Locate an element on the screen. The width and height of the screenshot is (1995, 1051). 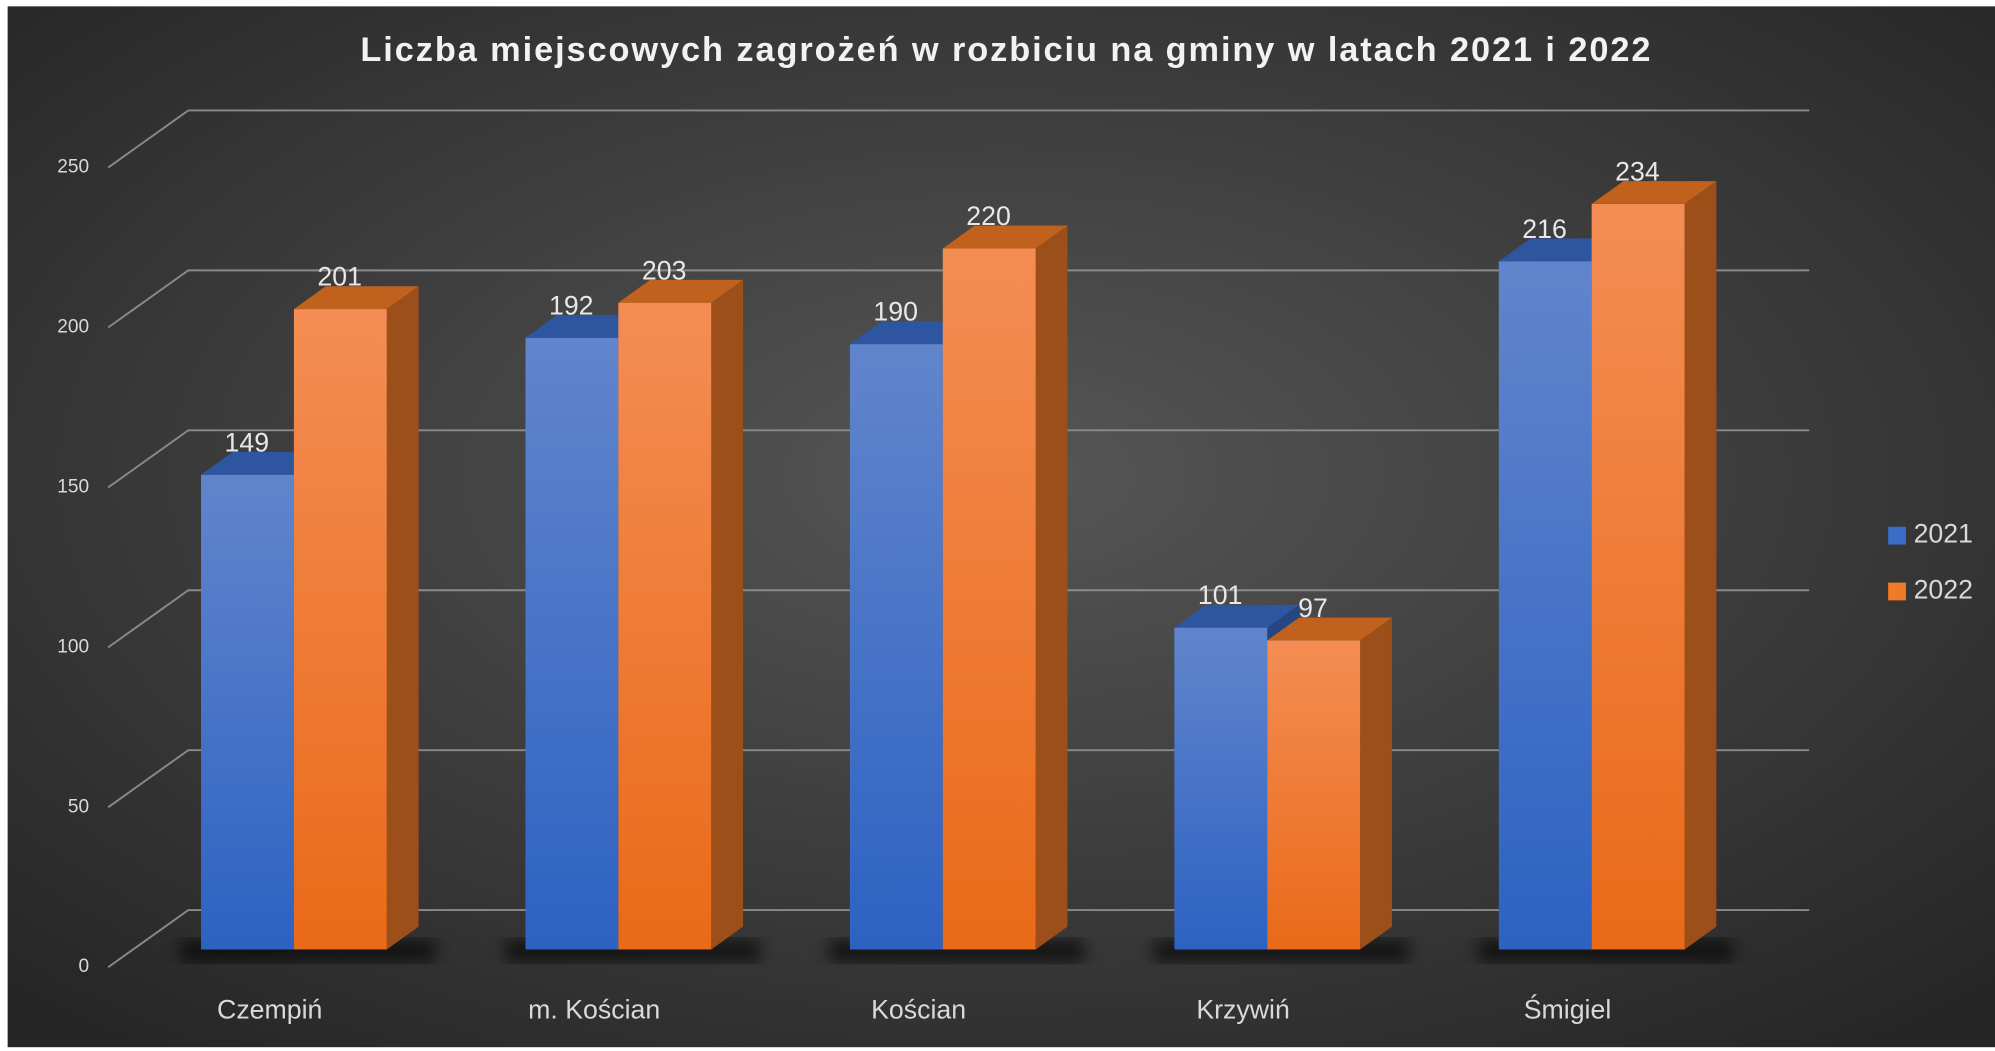
x-tick-label: Krzywiń is located at coordinates (1242, 1010).